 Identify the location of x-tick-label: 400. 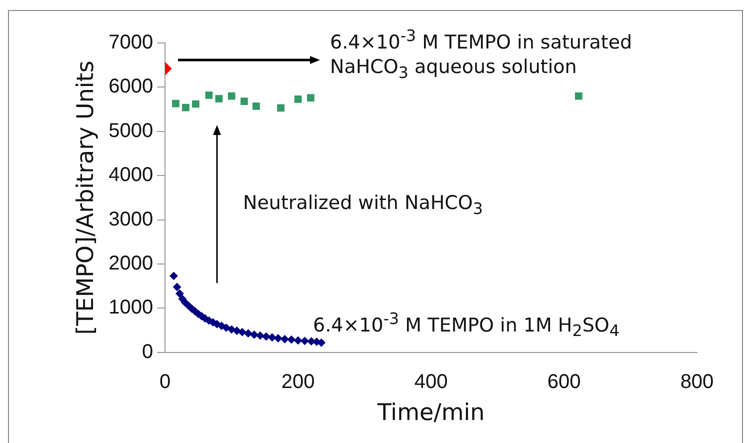
(431, 381).